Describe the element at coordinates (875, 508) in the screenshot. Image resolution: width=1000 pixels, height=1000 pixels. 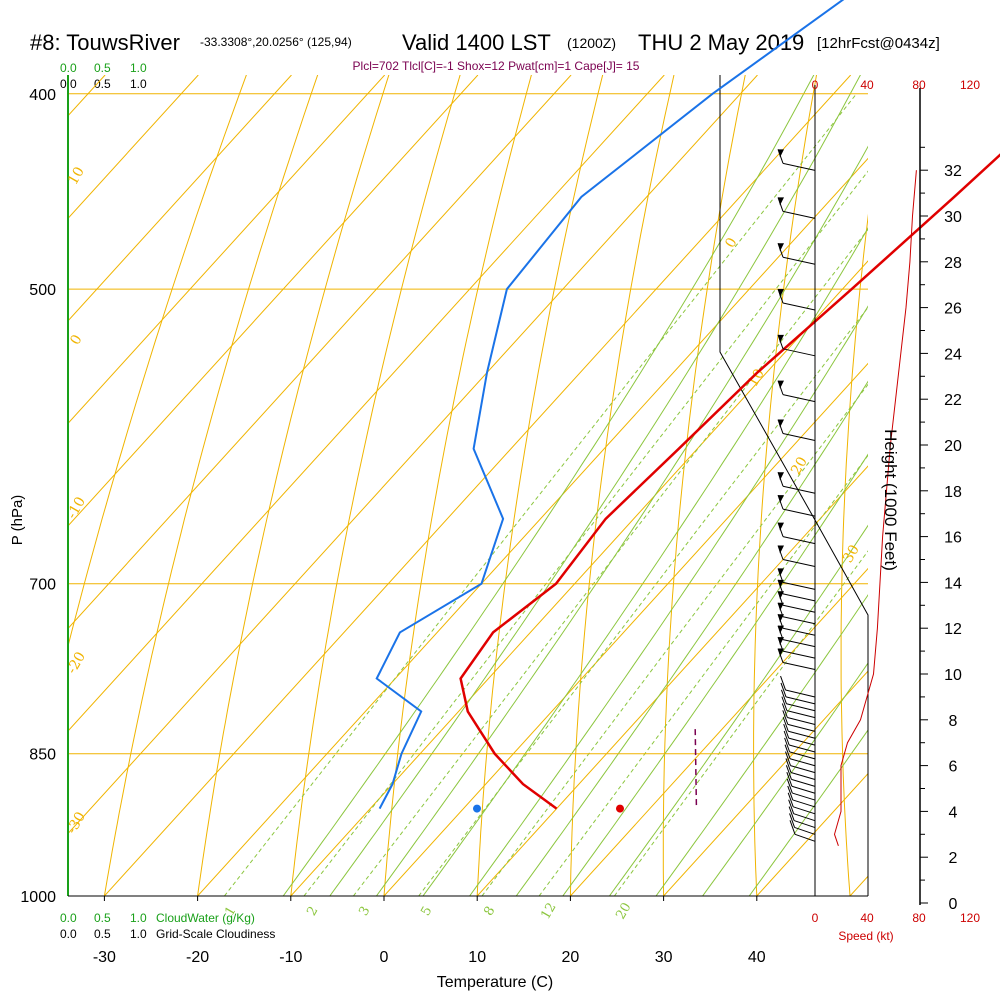
I see `wind-speed-curve` at that location.